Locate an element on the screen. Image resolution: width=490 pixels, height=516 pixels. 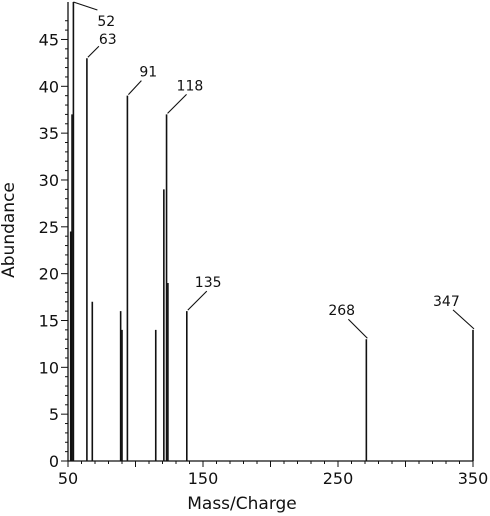
y-tick-label: 10 is located at coordinates (49, 367).